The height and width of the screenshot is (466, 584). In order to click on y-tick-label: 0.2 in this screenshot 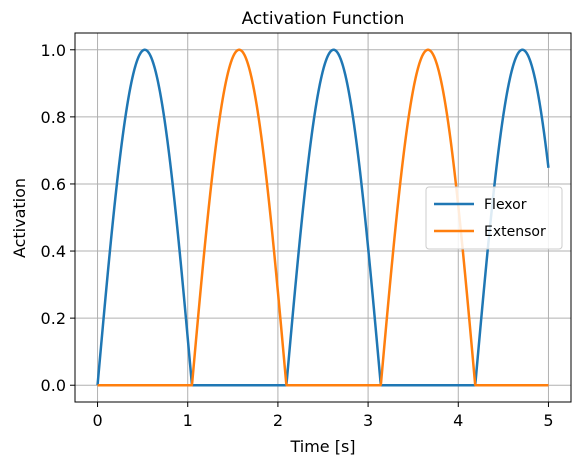, I will do `click(53, 318)`.